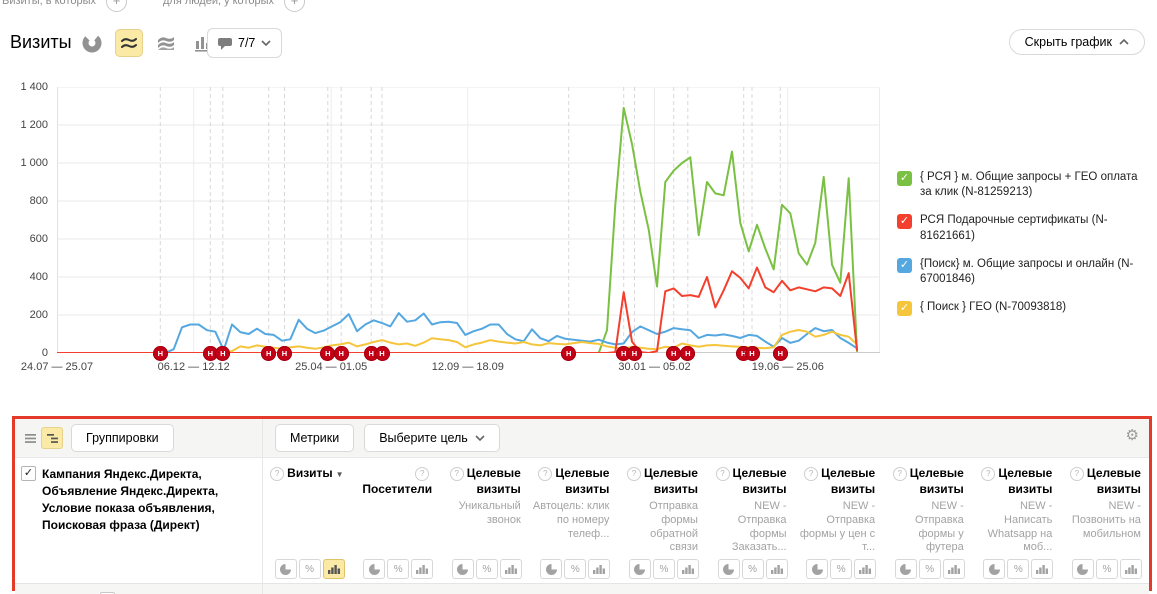  Describe the element at coordinates (28, 473) in the screenshot. I see `grouping-checkbox: ✓` at that location.